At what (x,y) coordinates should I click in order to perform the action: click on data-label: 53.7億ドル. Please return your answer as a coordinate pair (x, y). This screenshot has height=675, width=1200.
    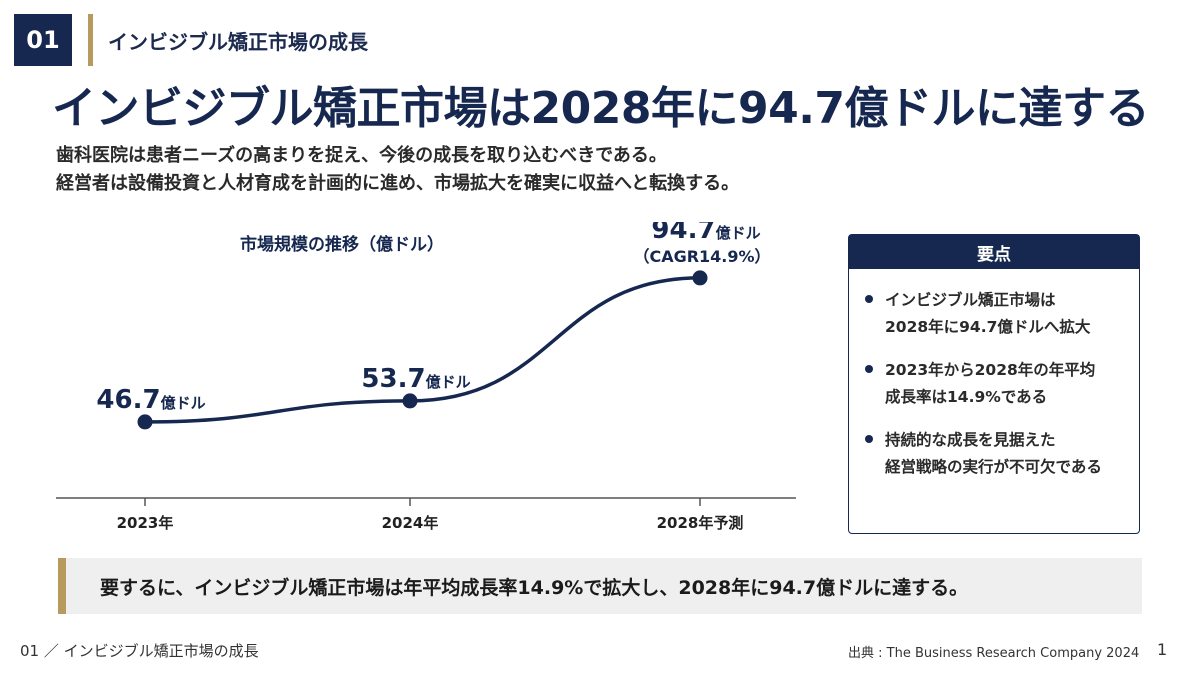
    Looking at the image, I should click on (415, 379).